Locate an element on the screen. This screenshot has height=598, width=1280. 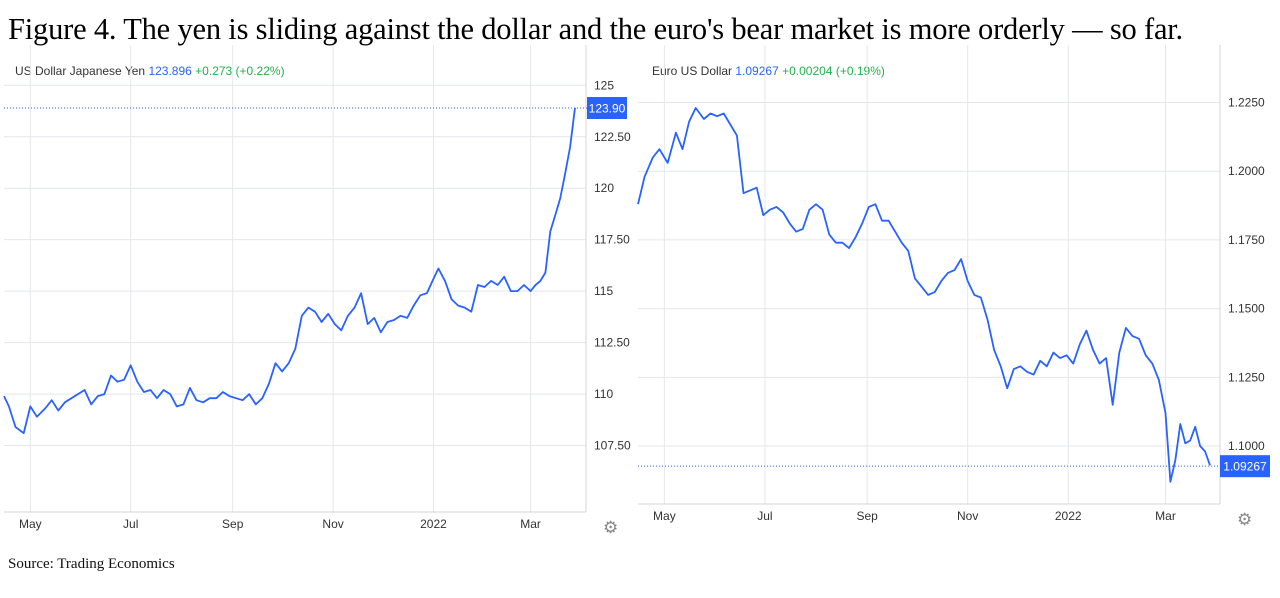
y-tick-label: 125 is located at coordinates (604, 85).